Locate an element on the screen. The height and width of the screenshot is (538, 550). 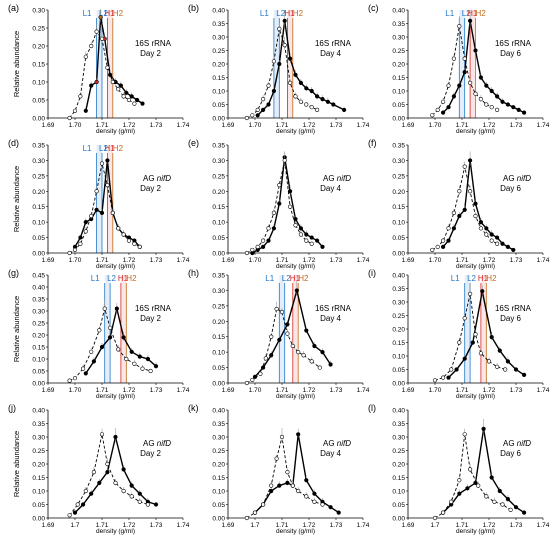
light-fraction-band is located at coordinates (467, 329).